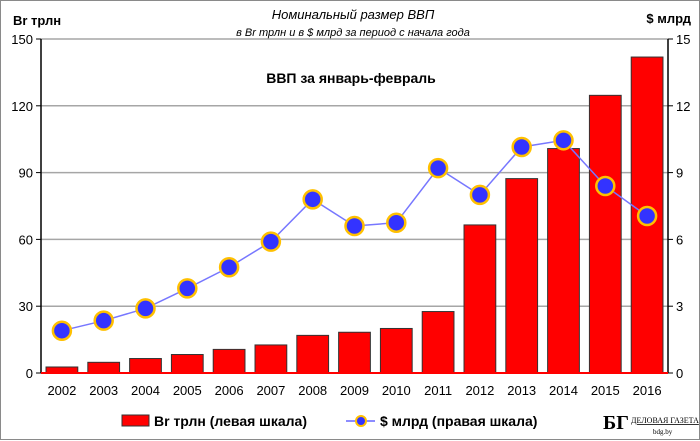 This screenshot has height=441, width=700. Describe the element at coordinates (187, 364) in the screenshot. I see `bar-2005` at that location.